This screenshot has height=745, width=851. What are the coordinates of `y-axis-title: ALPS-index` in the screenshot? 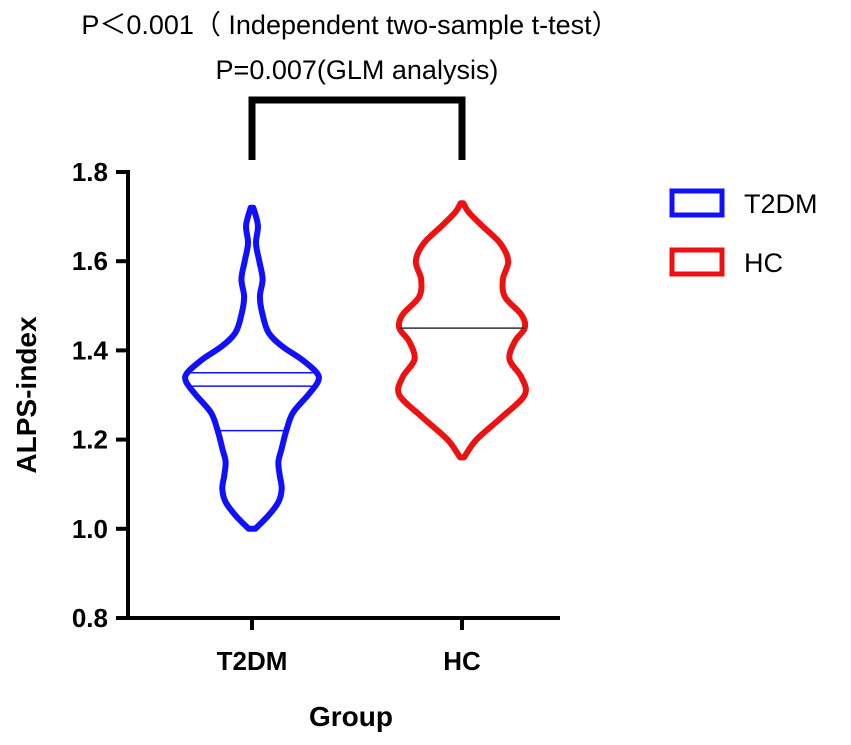 It's located at (26, 395).